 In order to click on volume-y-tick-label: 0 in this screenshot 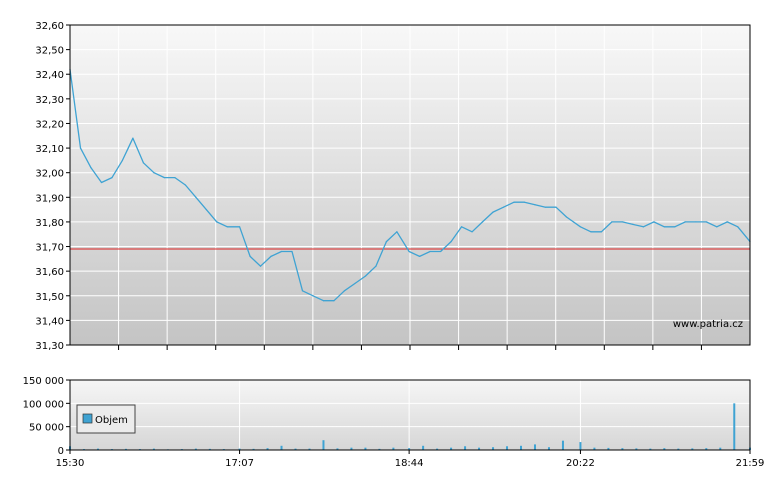, I will do `click(61, 451)`.